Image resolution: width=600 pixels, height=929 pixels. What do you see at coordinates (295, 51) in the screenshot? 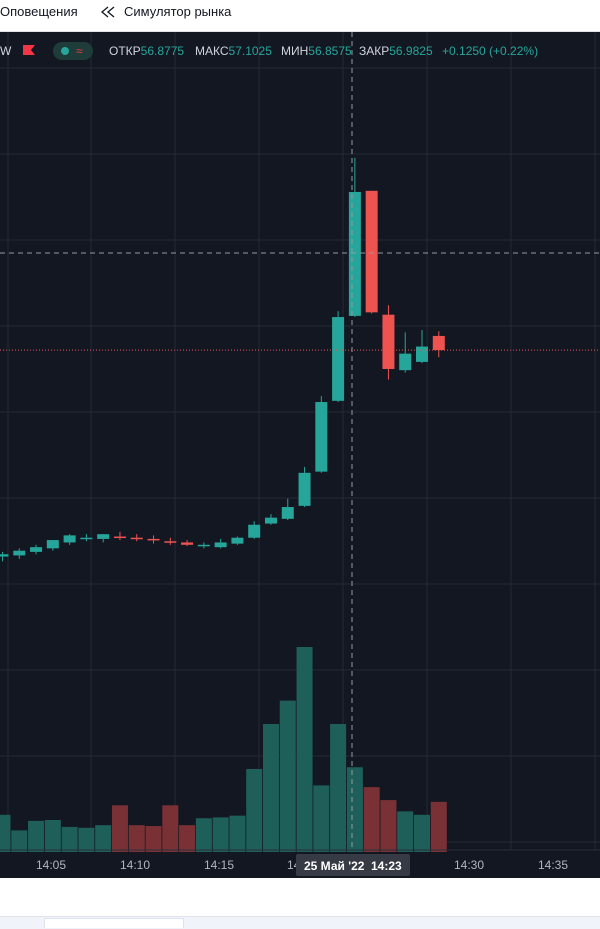
I see `low-label: МИН` at bounding box center [295, 51].